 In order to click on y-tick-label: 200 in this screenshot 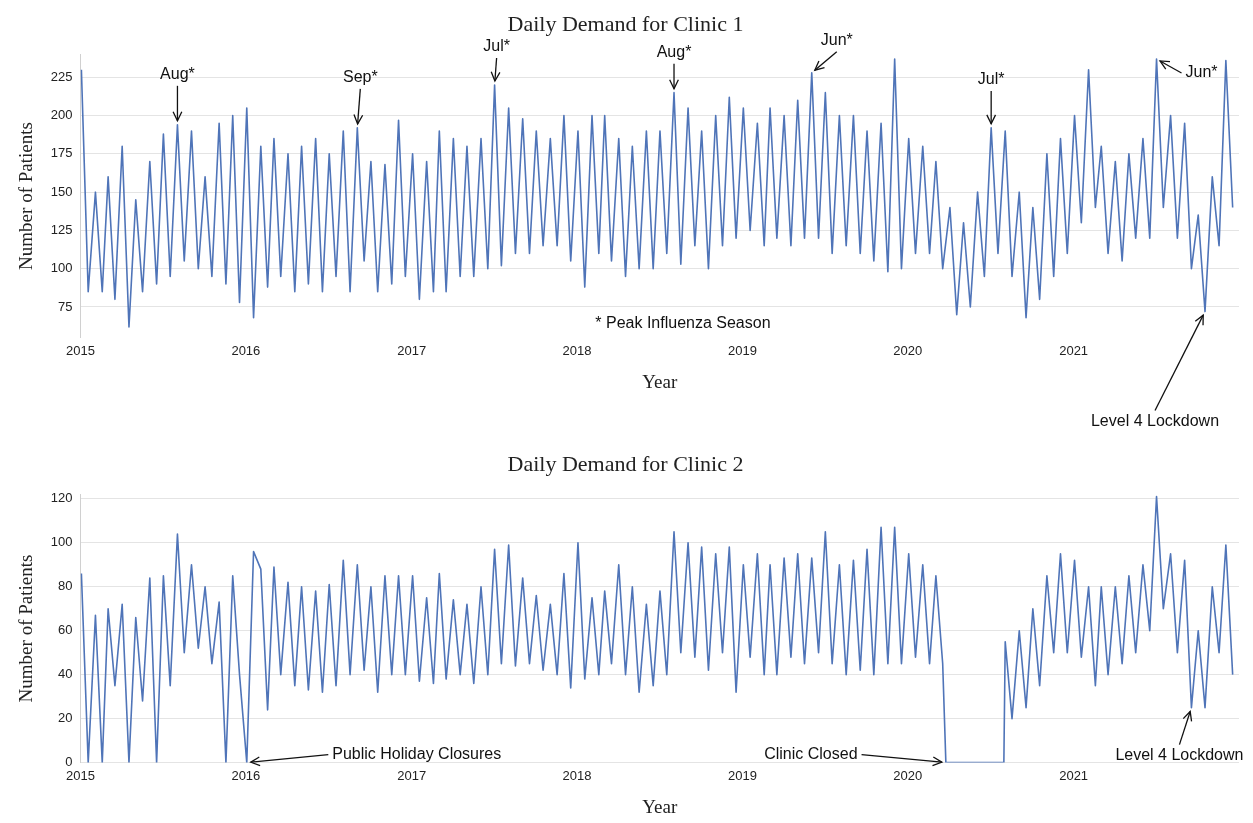, I will do `click(61, 115)`.